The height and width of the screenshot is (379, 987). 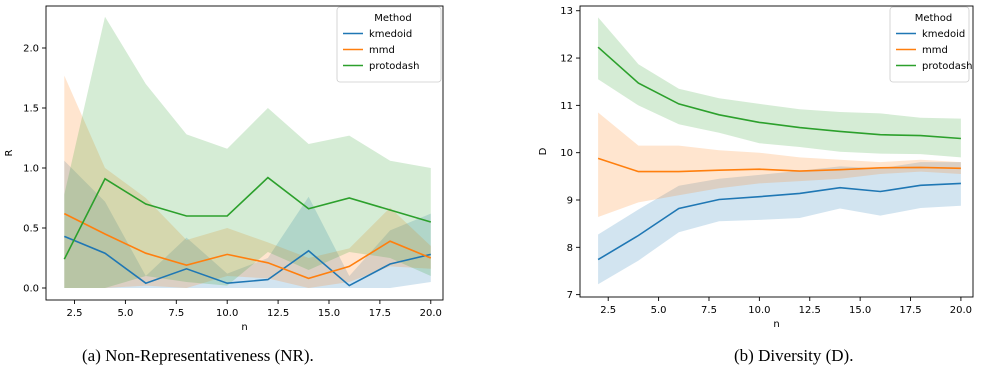 What do you see at coordinates (570, 201) in the screenshot?
I see `y-tick-label: 9` at bounding box center [570, 201].